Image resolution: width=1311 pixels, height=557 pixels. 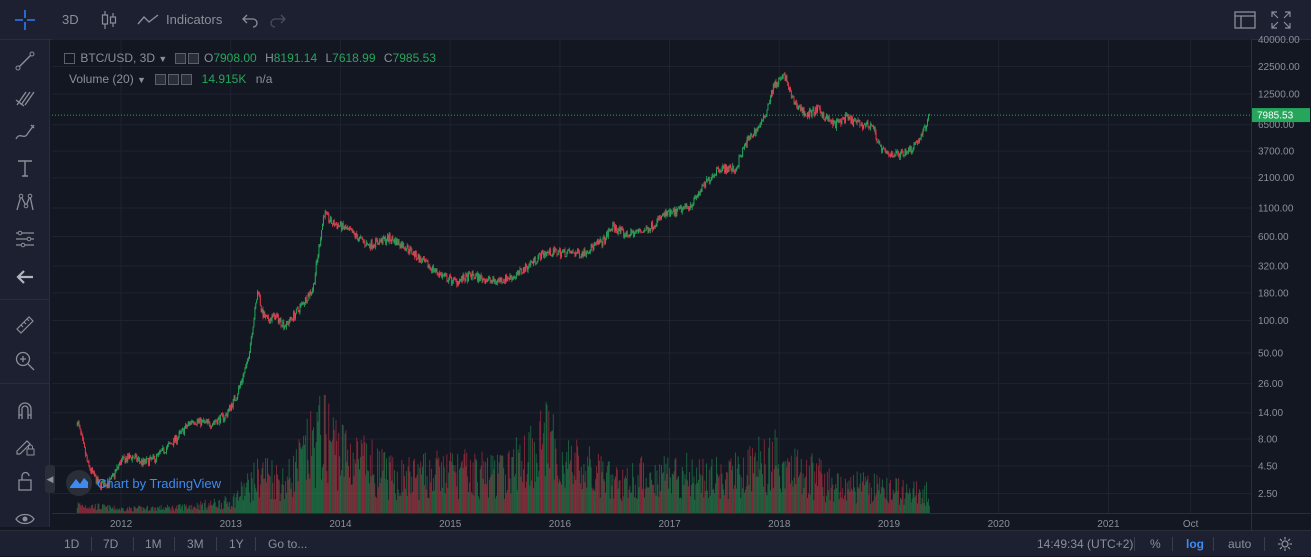 I want to click on layout-button, so click(x=1245, y=20).